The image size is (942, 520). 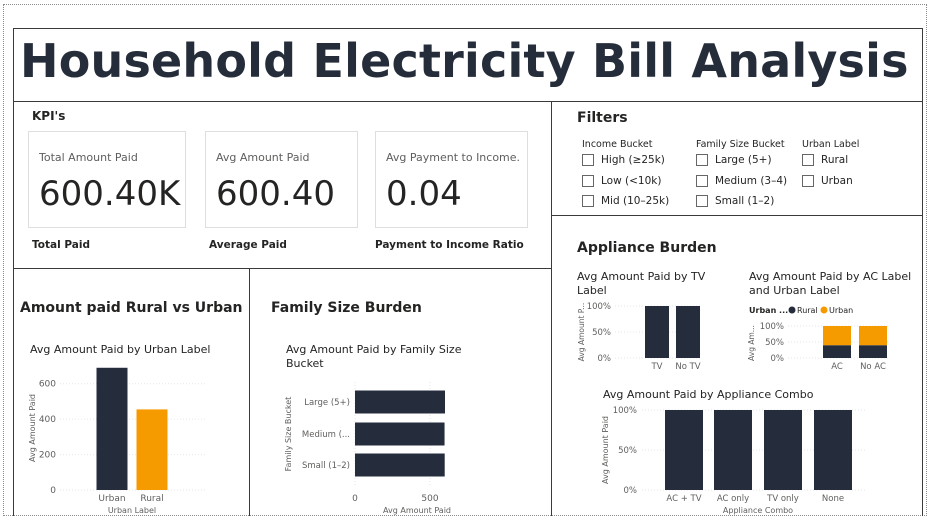 I want to click on y-axis-title: Family Size Bucket, so click(x=288, y=434).